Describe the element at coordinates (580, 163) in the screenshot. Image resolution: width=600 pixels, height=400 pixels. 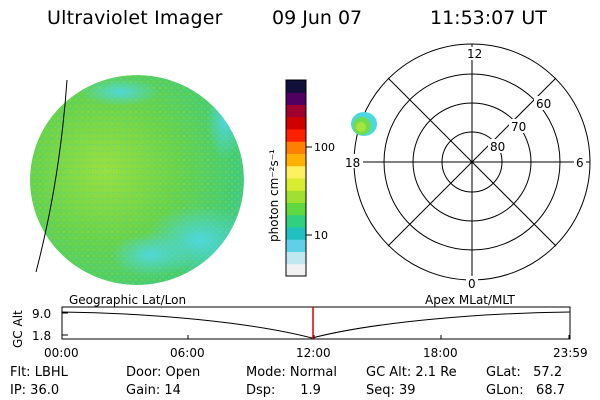
I see `mlt-label-6: 6` at that location.